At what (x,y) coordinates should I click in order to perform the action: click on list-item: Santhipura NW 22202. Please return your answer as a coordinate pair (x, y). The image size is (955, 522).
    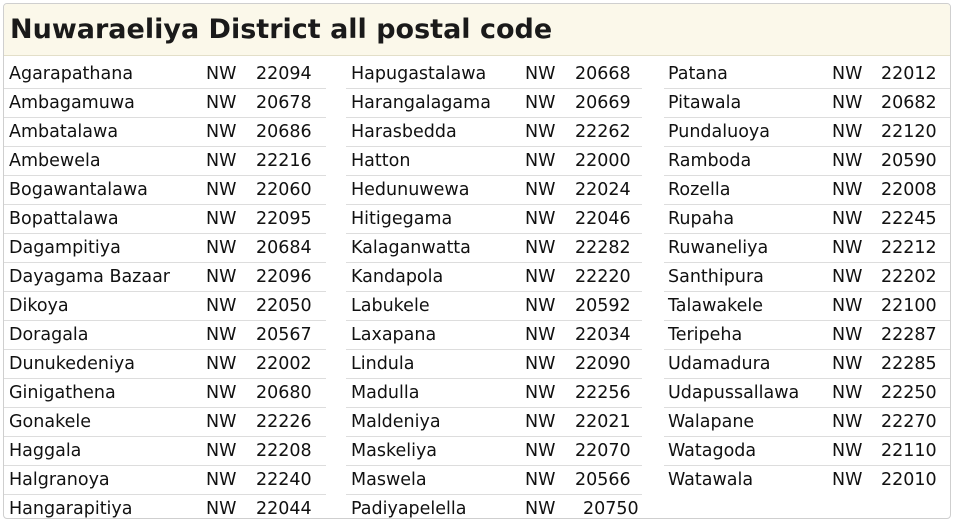
    Looking at the image, I should click on (807, 277).